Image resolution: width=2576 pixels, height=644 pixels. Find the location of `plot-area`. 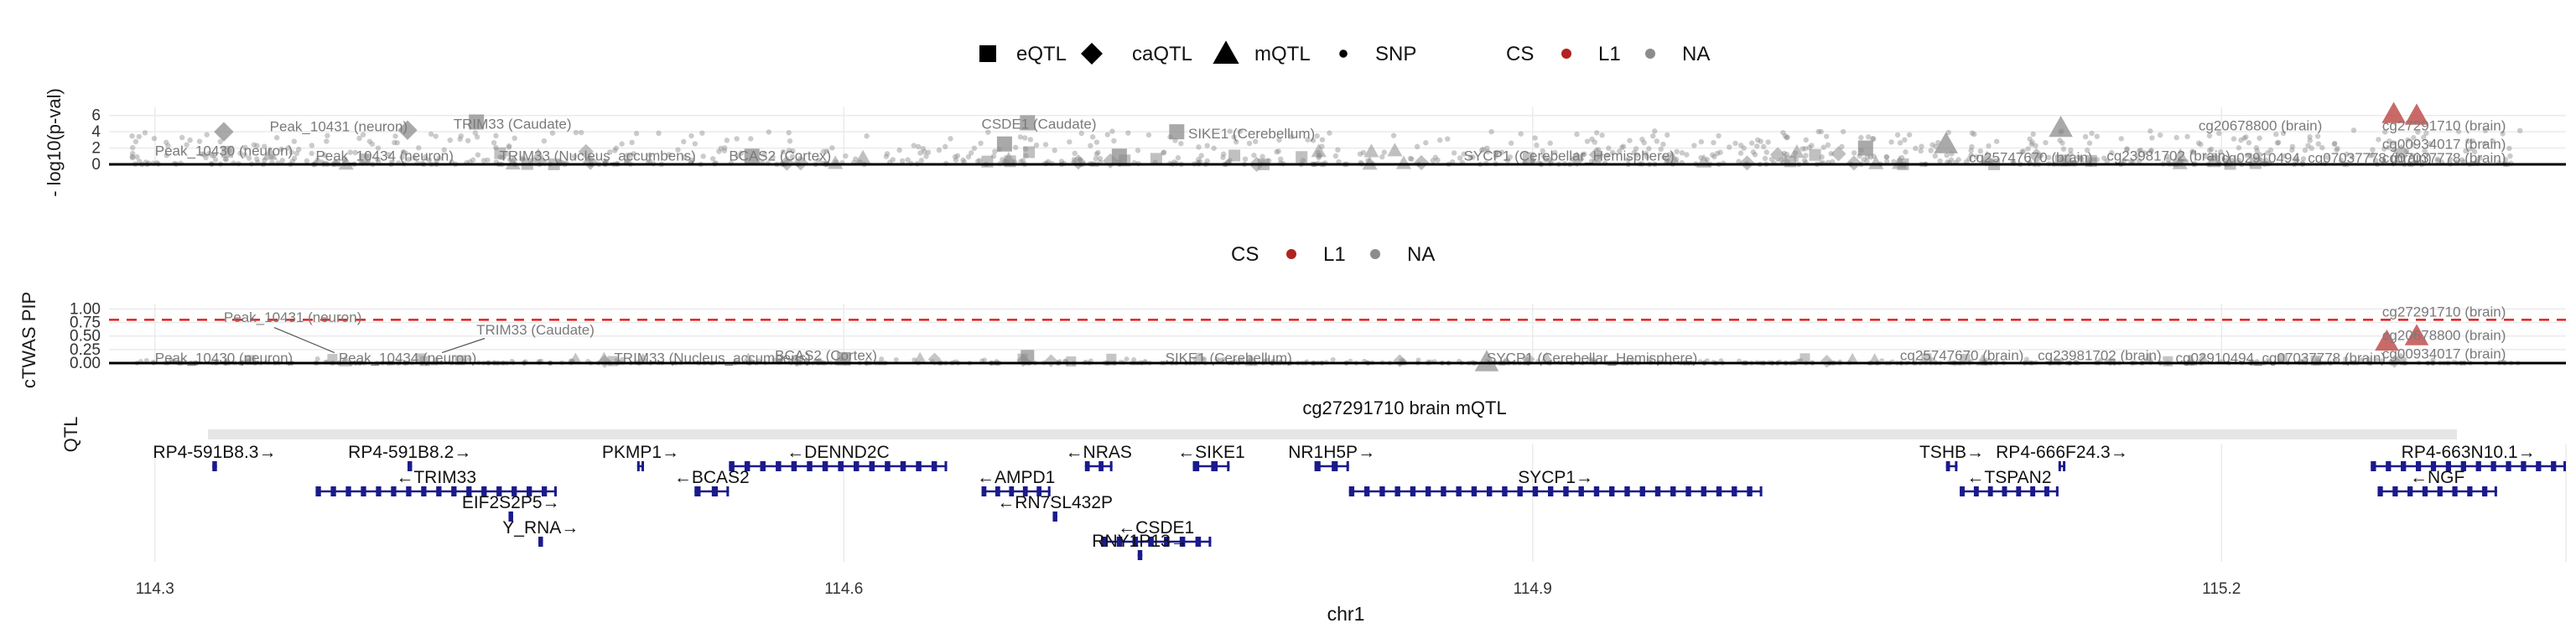

plot-area is located at coordinates (1337, 333).